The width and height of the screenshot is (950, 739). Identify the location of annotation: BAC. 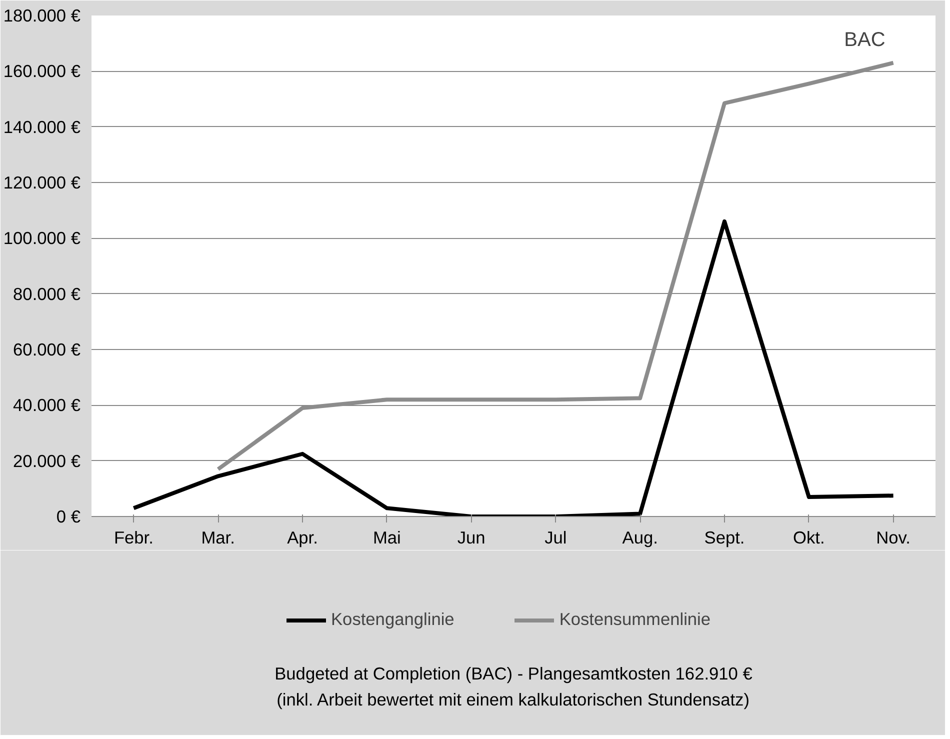
(865, 40).